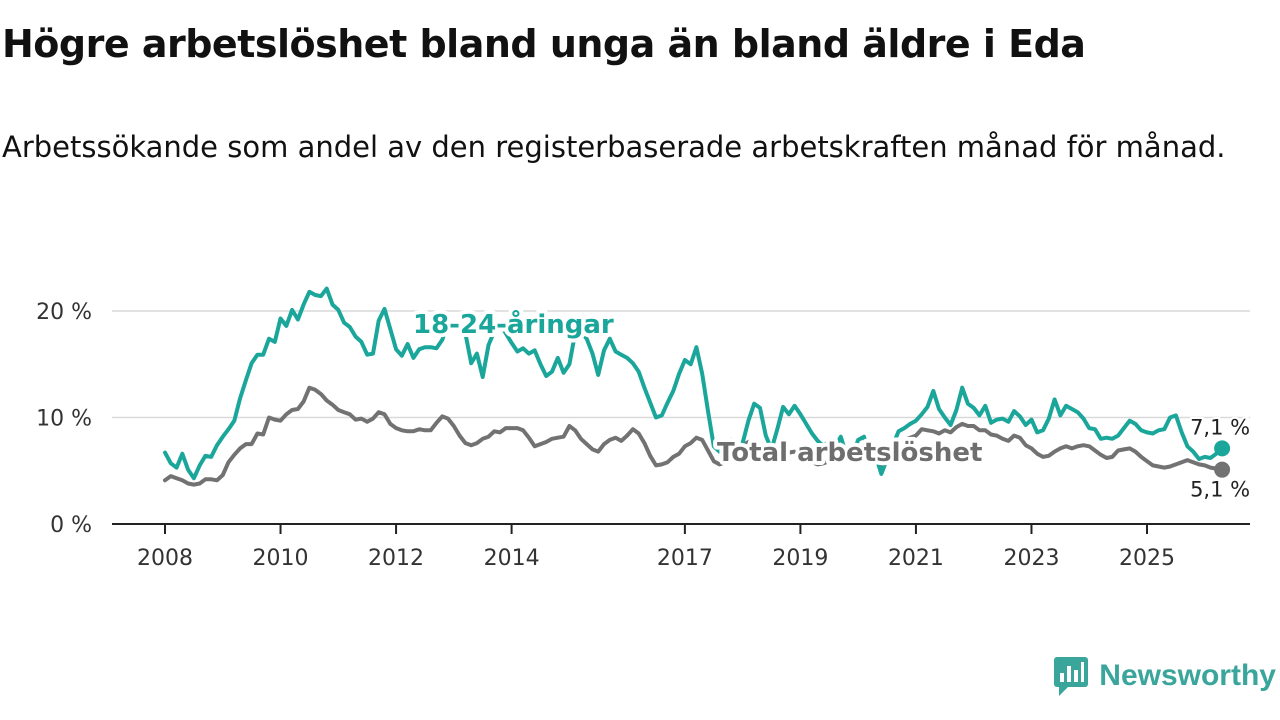 Image resolution: width=1280 pixels, height=720 pixels. I want to click on y-tick-label: 10 %, so click(64, 419).